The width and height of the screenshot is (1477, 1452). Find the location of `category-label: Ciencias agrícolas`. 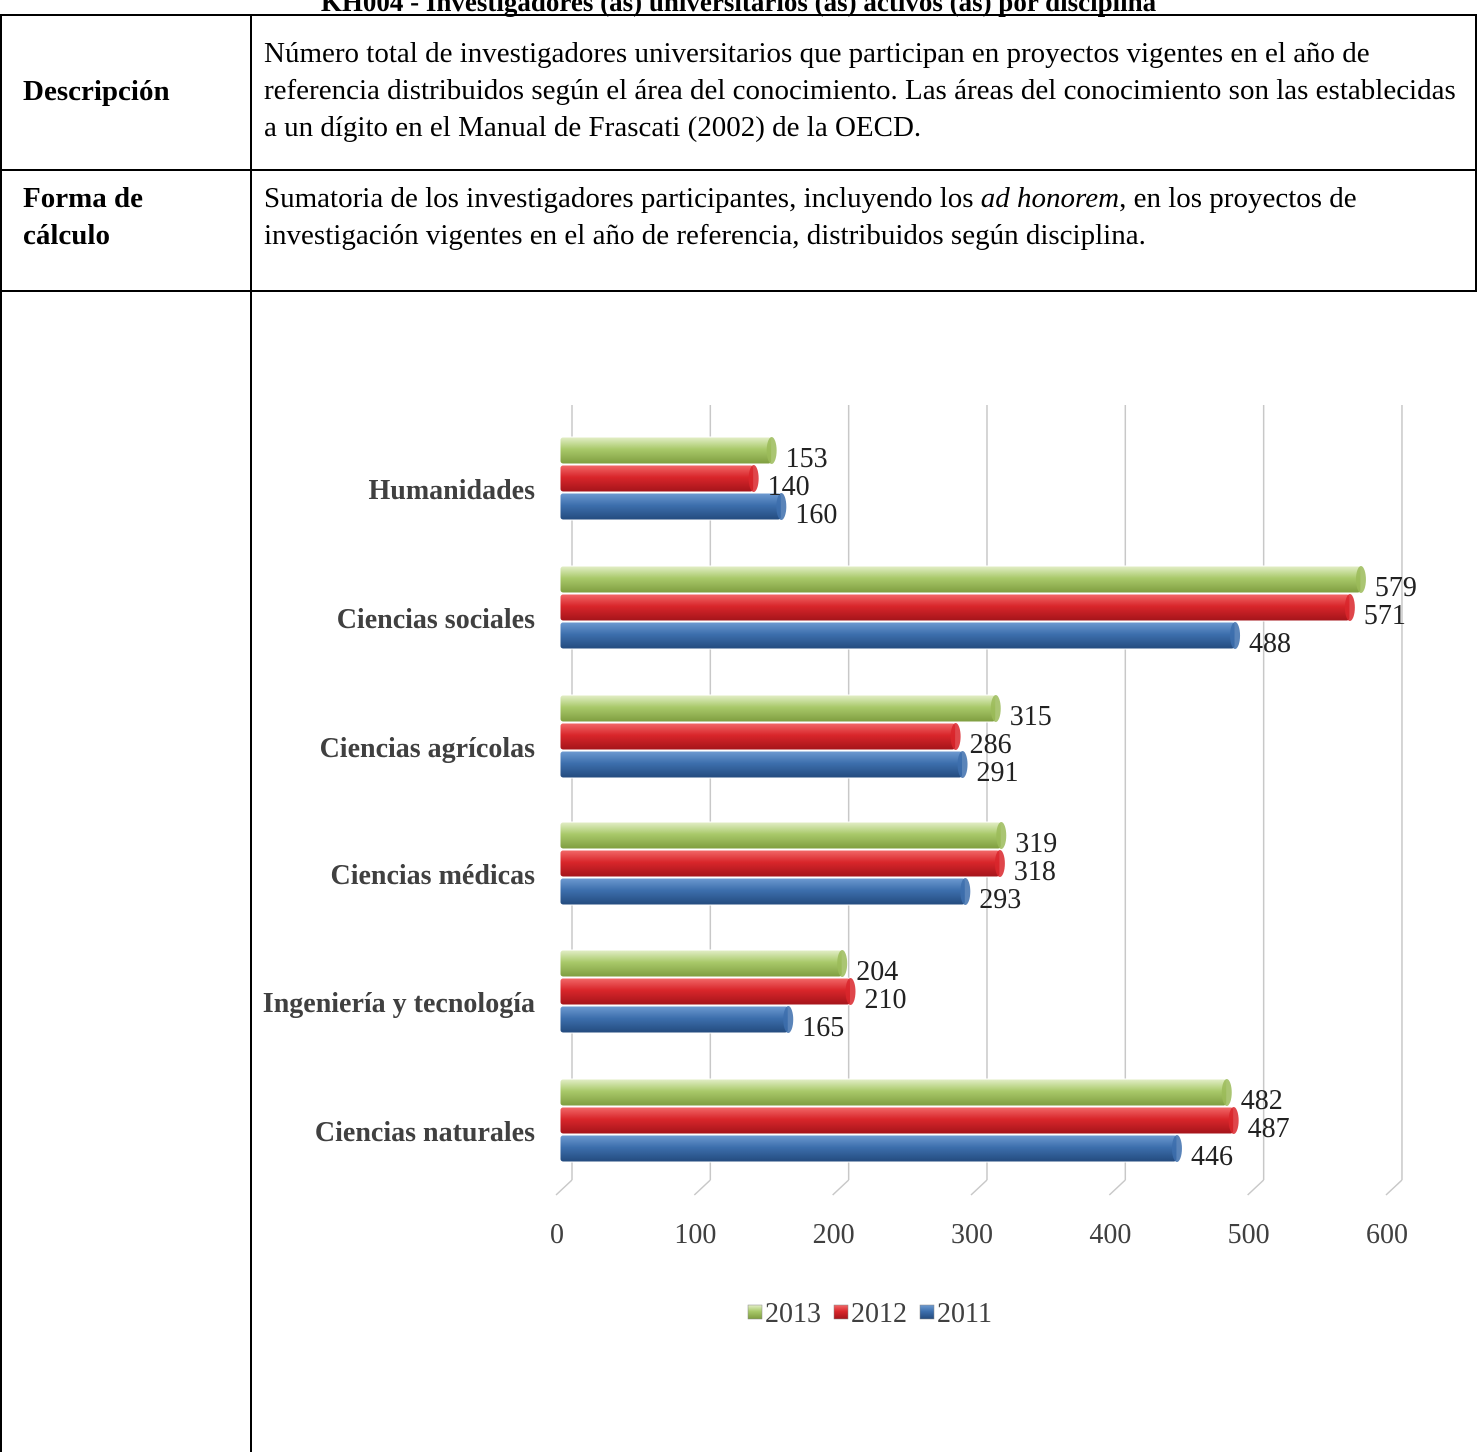

category-label: Ciencias agrícolas is located at coordinates (428, 748).